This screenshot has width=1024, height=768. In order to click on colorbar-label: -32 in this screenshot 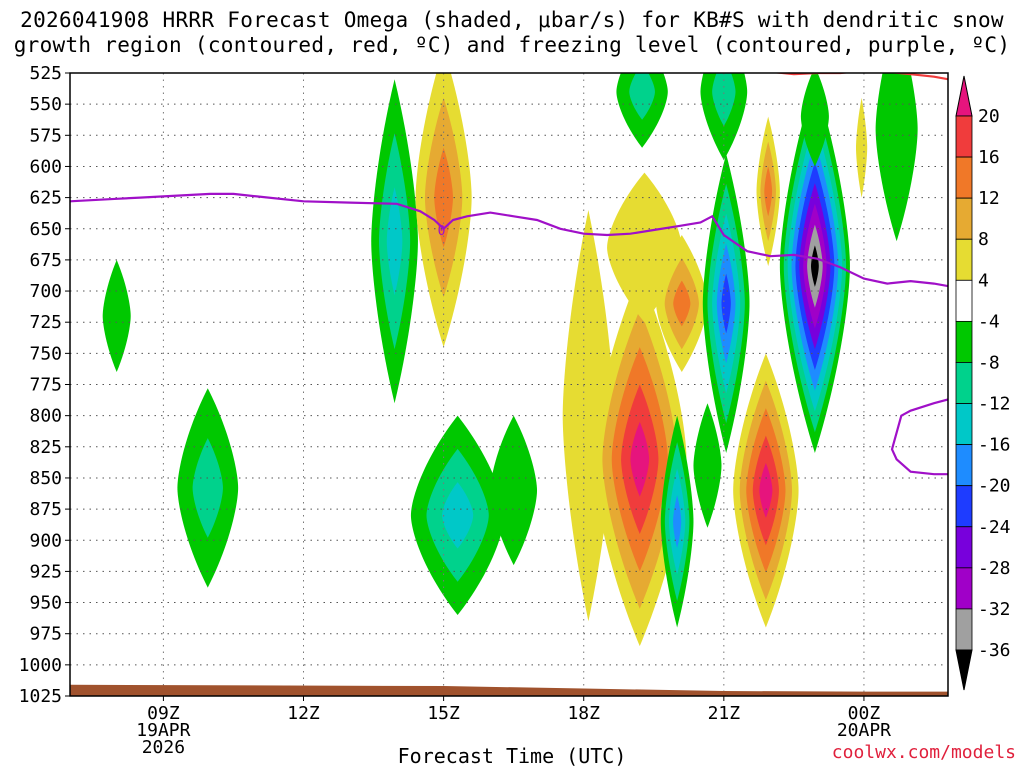, I will do `click(994, 609)`.